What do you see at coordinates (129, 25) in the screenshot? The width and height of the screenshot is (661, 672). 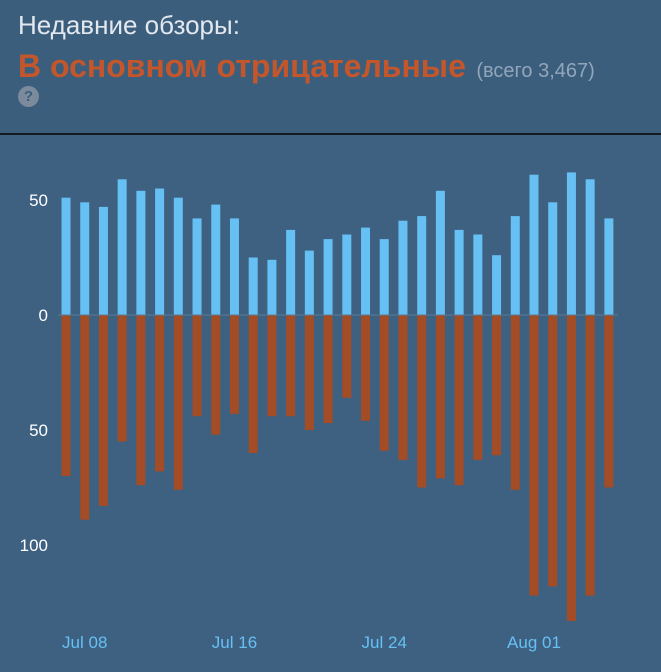 I see `recent-reviews-title: Недавние обзоры:` at bounding box center [129, 25].